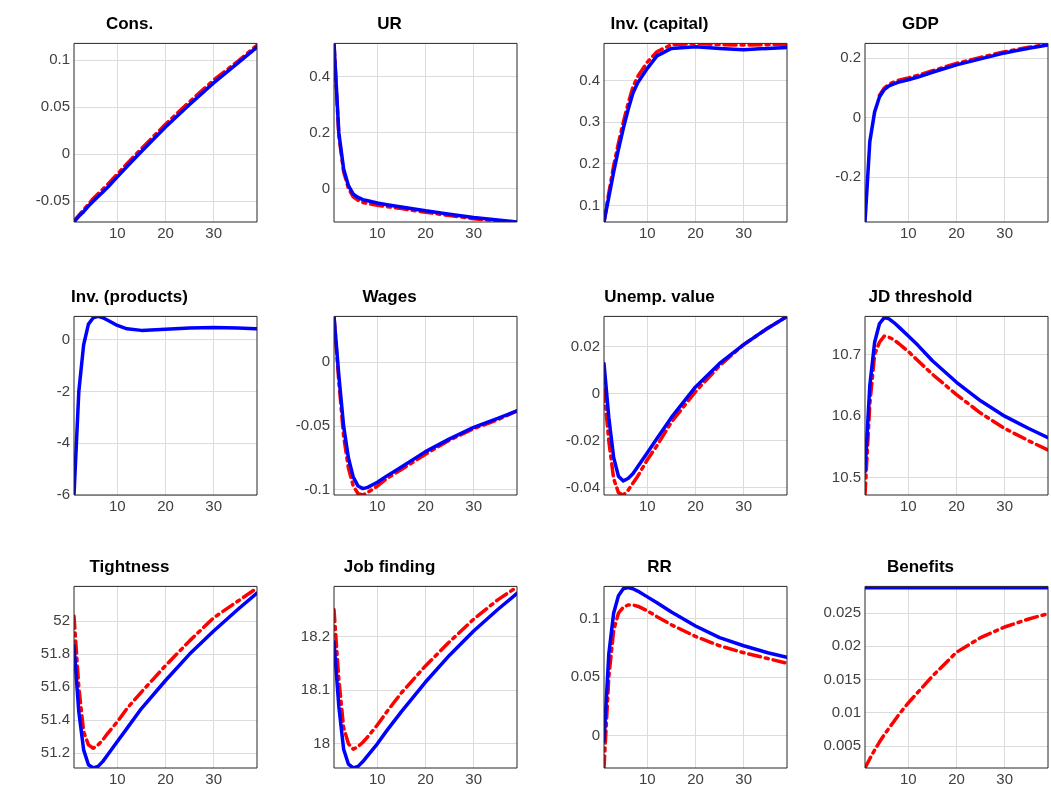  Describe the element at coordinates (129, 296) in the screenshot. I see `chart-title: Inv. (products)` at that location.